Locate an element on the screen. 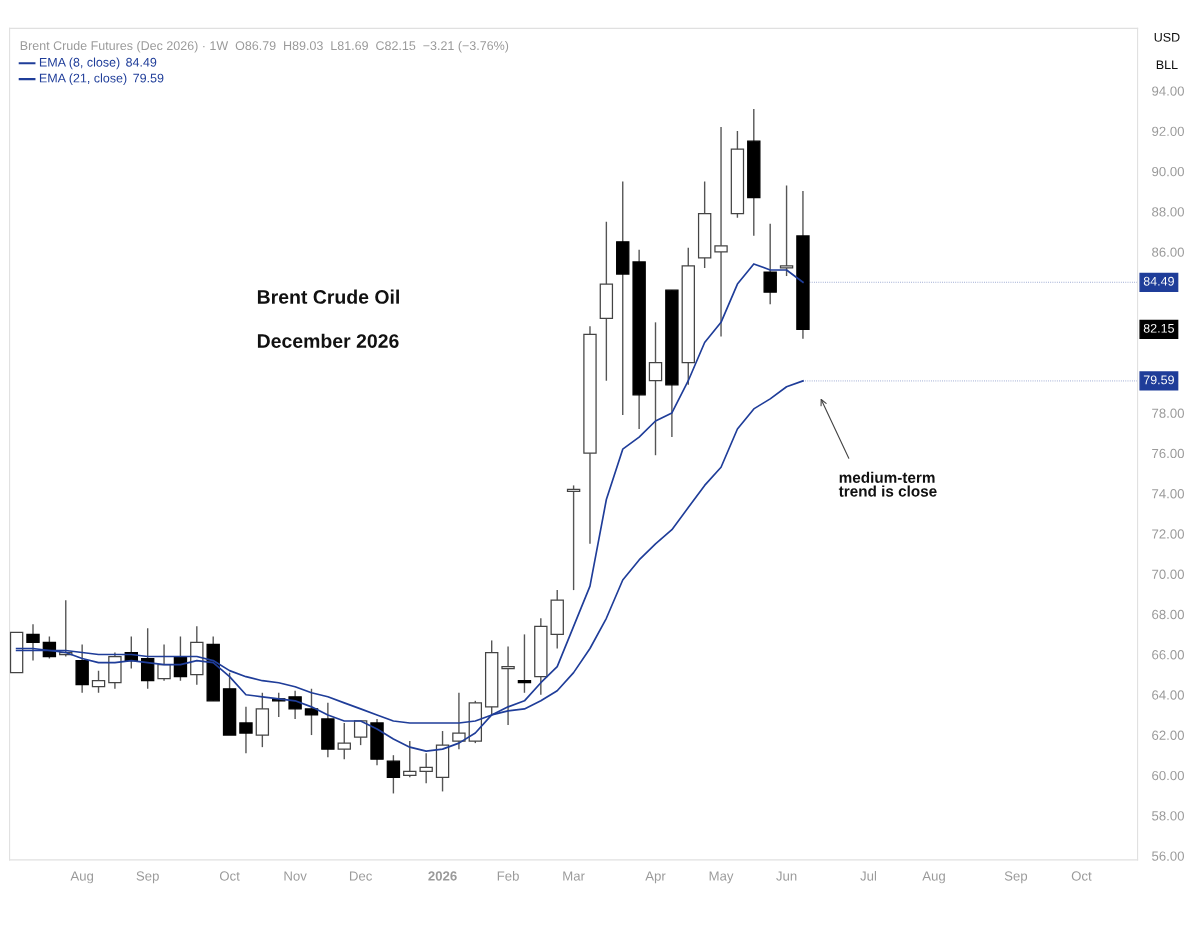 This screenshot has width=1200, height=947. x-tick-label: Apr is located at coordinates (655, 877).